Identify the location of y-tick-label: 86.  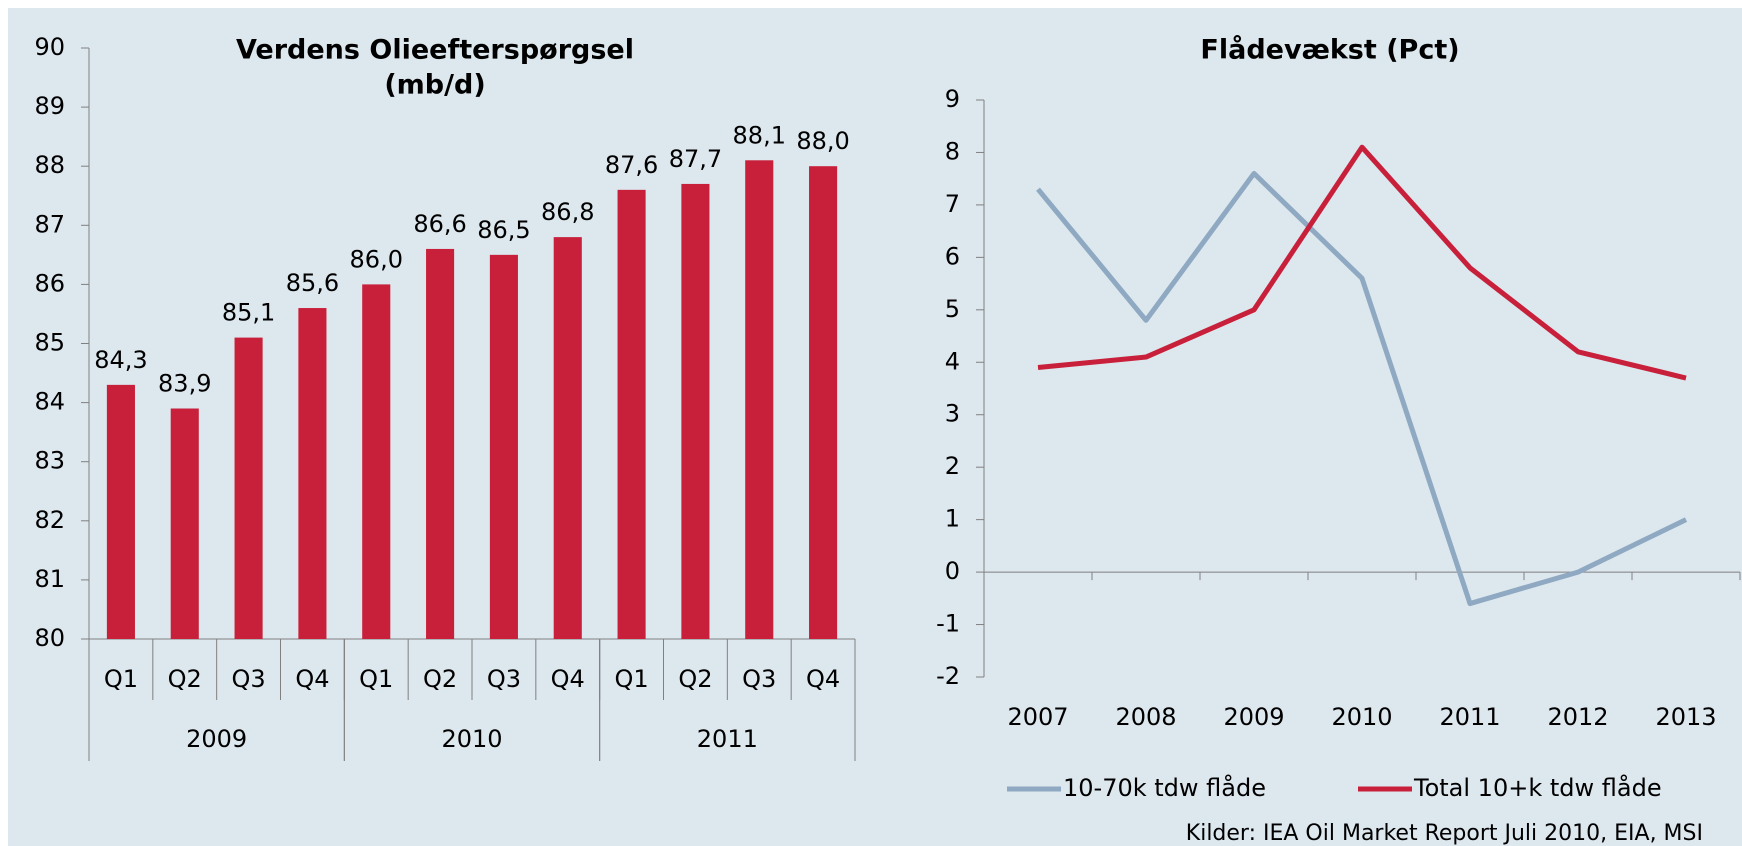
(49, 283).